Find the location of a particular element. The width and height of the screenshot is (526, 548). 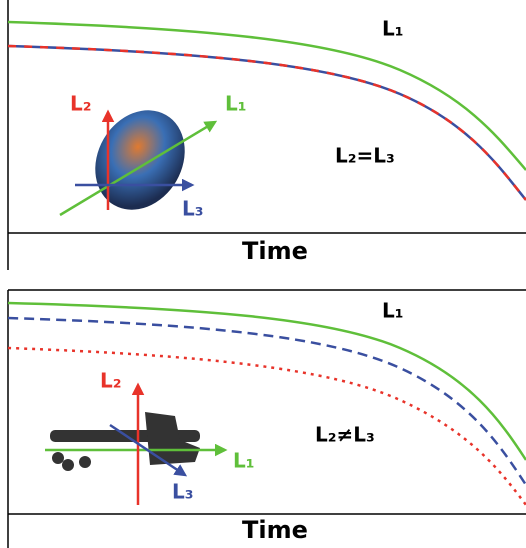

relation-label: L₂≠L₃ is located at coordinates (345, 435).